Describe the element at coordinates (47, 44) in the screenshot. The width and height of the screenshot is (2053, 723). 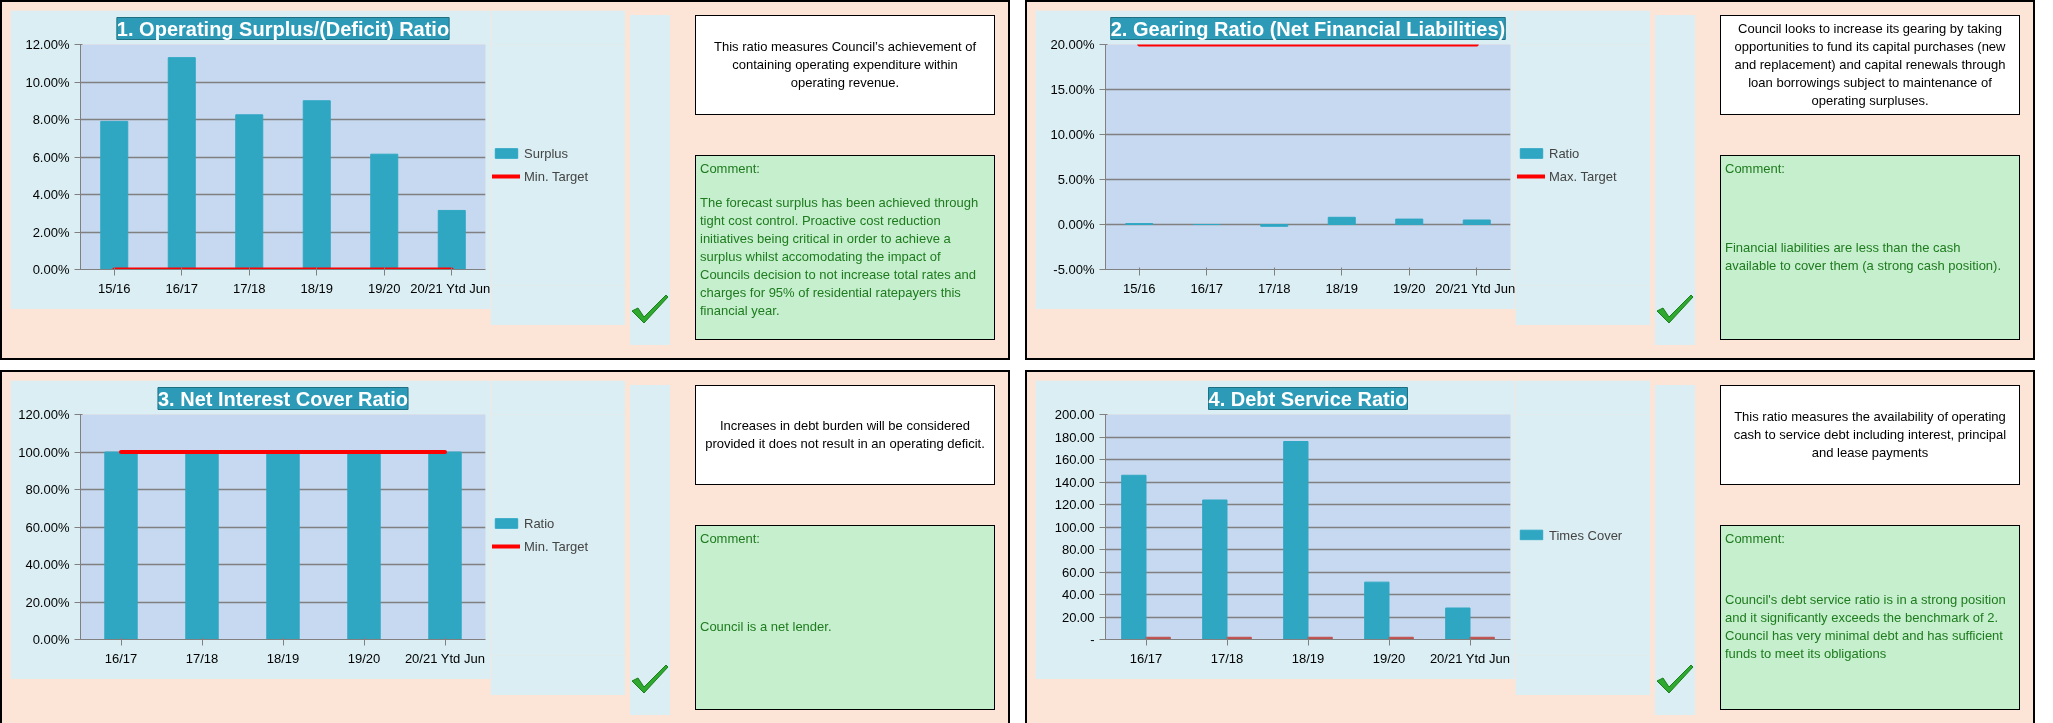
I see `y-tick-label: 12.00%` at that location.